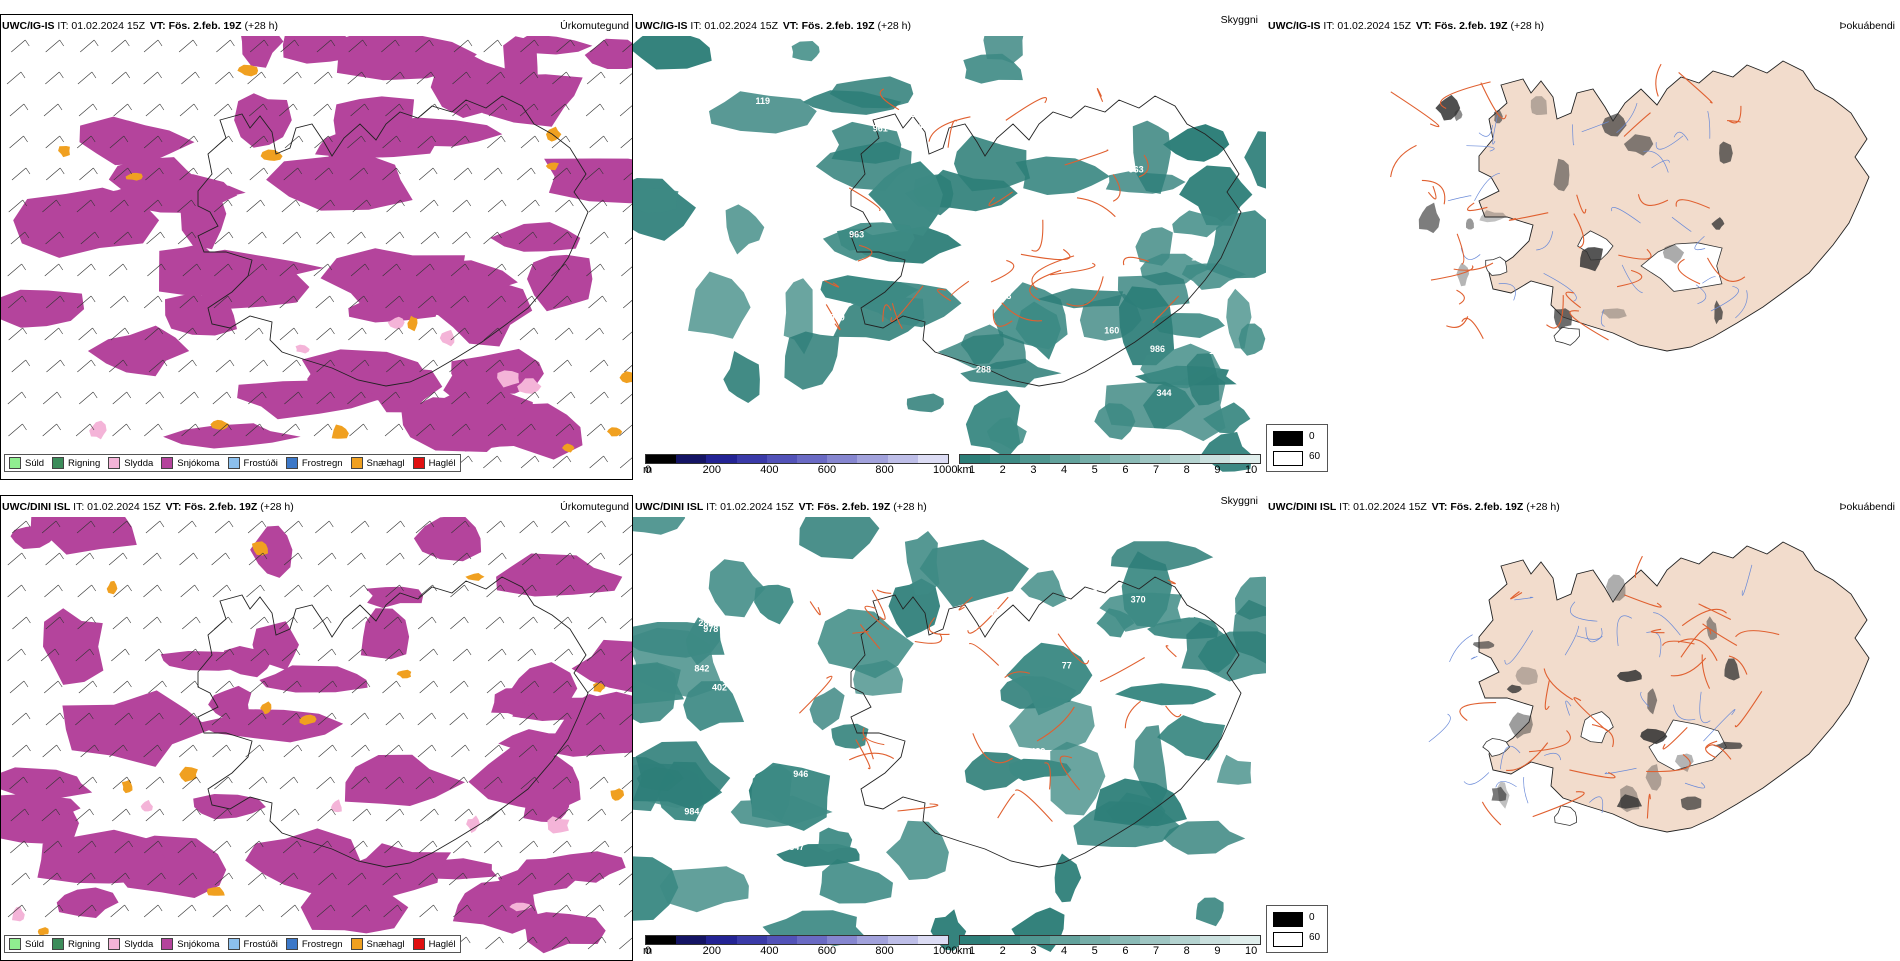 This screenshot has width=1900, height=961. I want to click on scale-tick-label: 5, so click(1094, 470).